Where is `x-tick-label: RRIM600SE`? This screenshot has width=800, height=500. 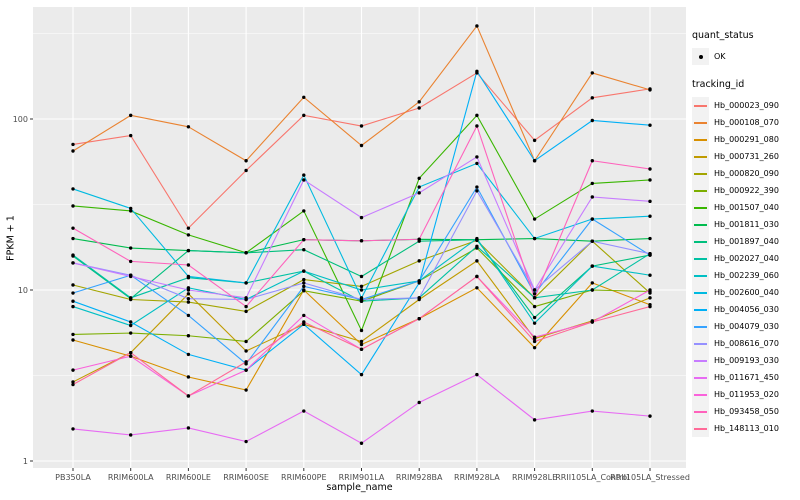
x-tick-label: RRIM600SE is located at coordinates (246, 477).